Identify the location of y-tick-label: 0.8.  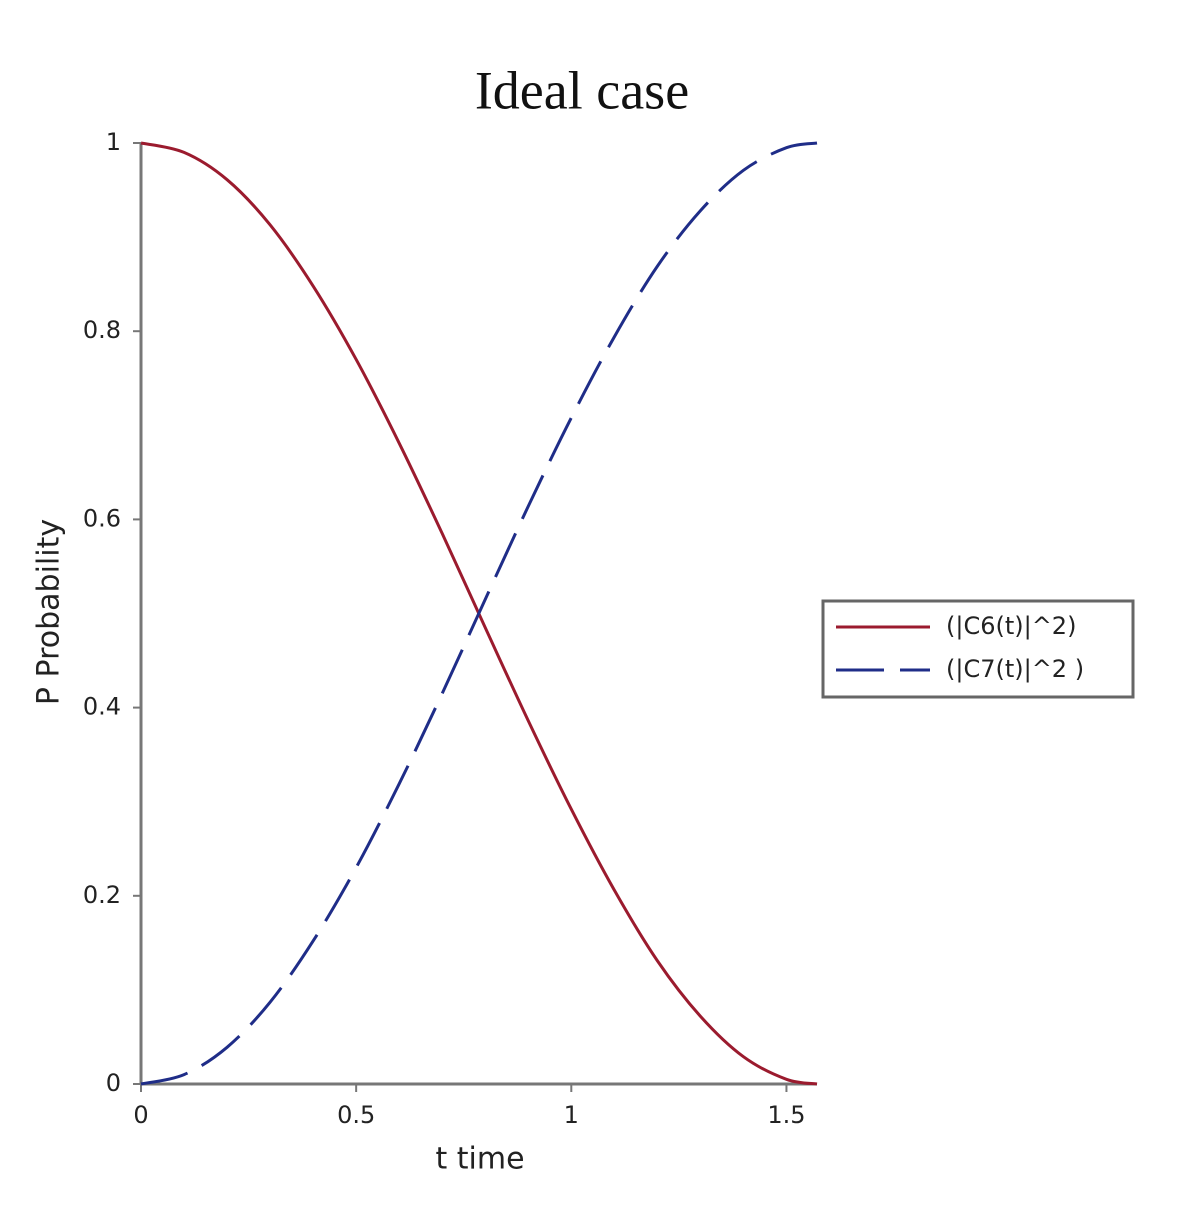
(102, 330).